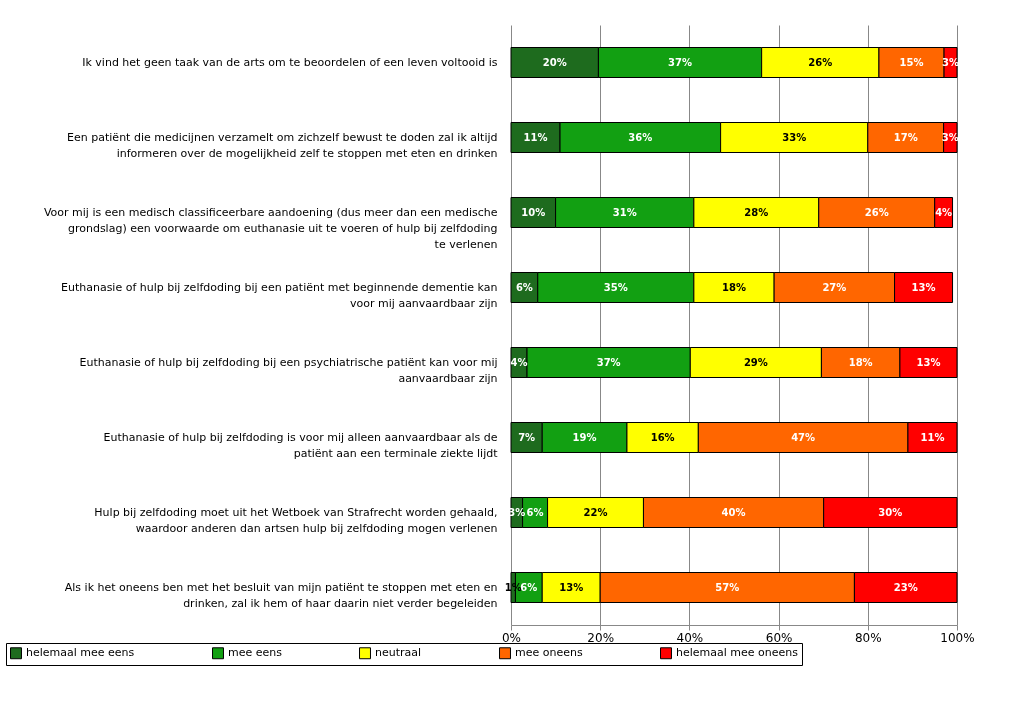  I want to click on data-label: 27%, so click(834, 287).